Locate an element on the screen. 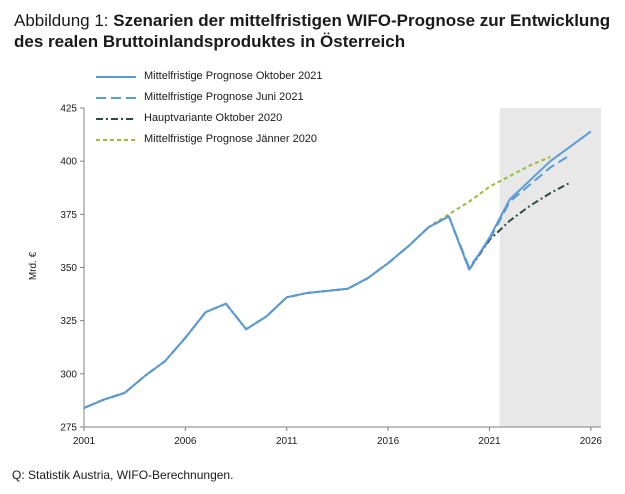  y-tick-label: 275 is located at coordinates (68, 428).